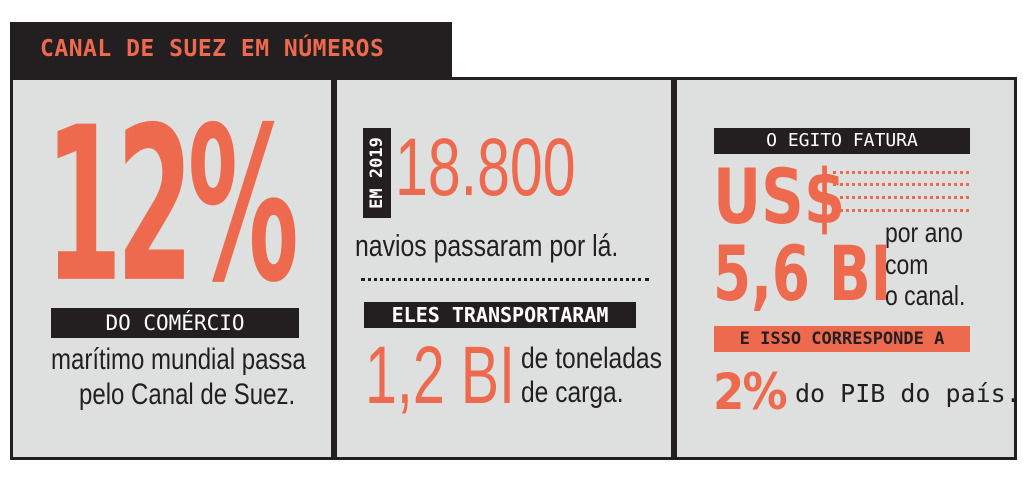 Image resolution: width=1024 pixels, height=485 pixels. Describe the element at coordinates (750, 392) in the screenshot. I see `gdp-percent: 2%` at that location.